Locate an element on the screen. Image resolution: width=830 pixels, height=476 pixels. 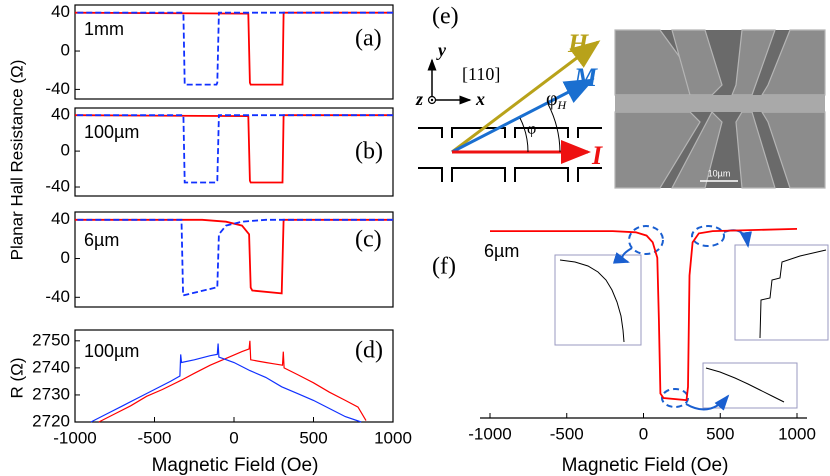
i-label: I is located at coordinates (597, 155).